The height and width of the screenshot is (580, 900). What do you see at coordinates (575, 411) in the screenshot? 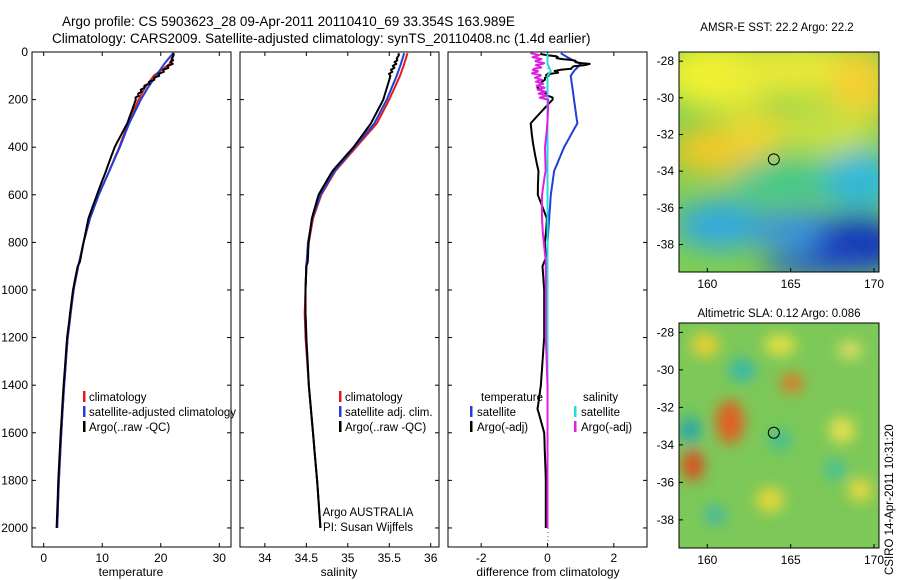
I see `legend-swatch-sal-satellite` at bounding box center [575, 411].